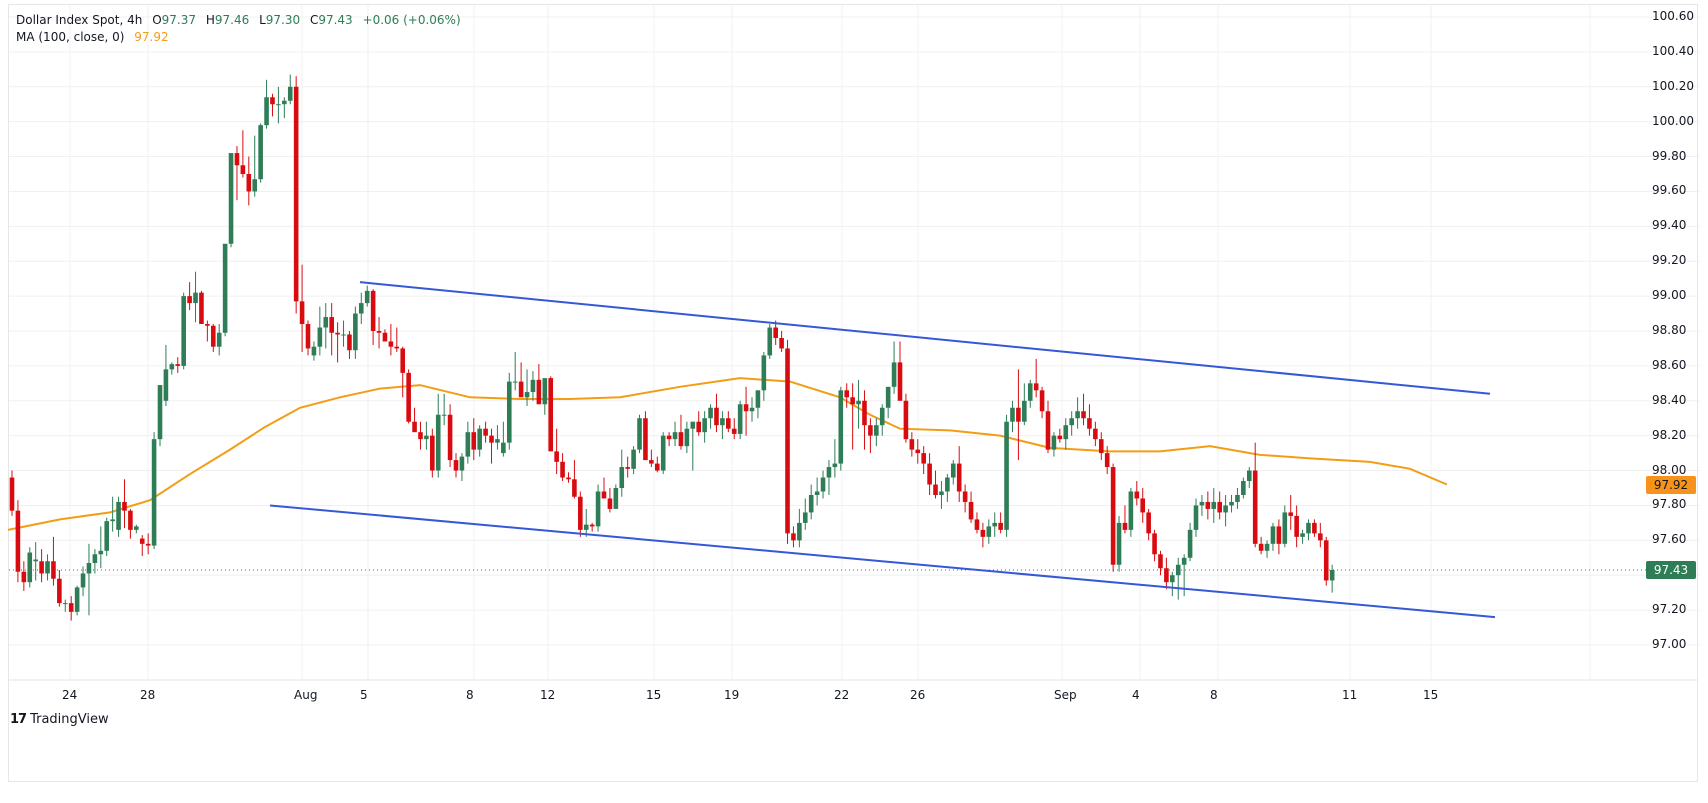 Image resolution: width=1708 pixels, height=803 pixels. What do you see at coordinates (1431, 695) in the screenshot?
I see `time-axis-label: 15` at bounding box center [1431, 695].